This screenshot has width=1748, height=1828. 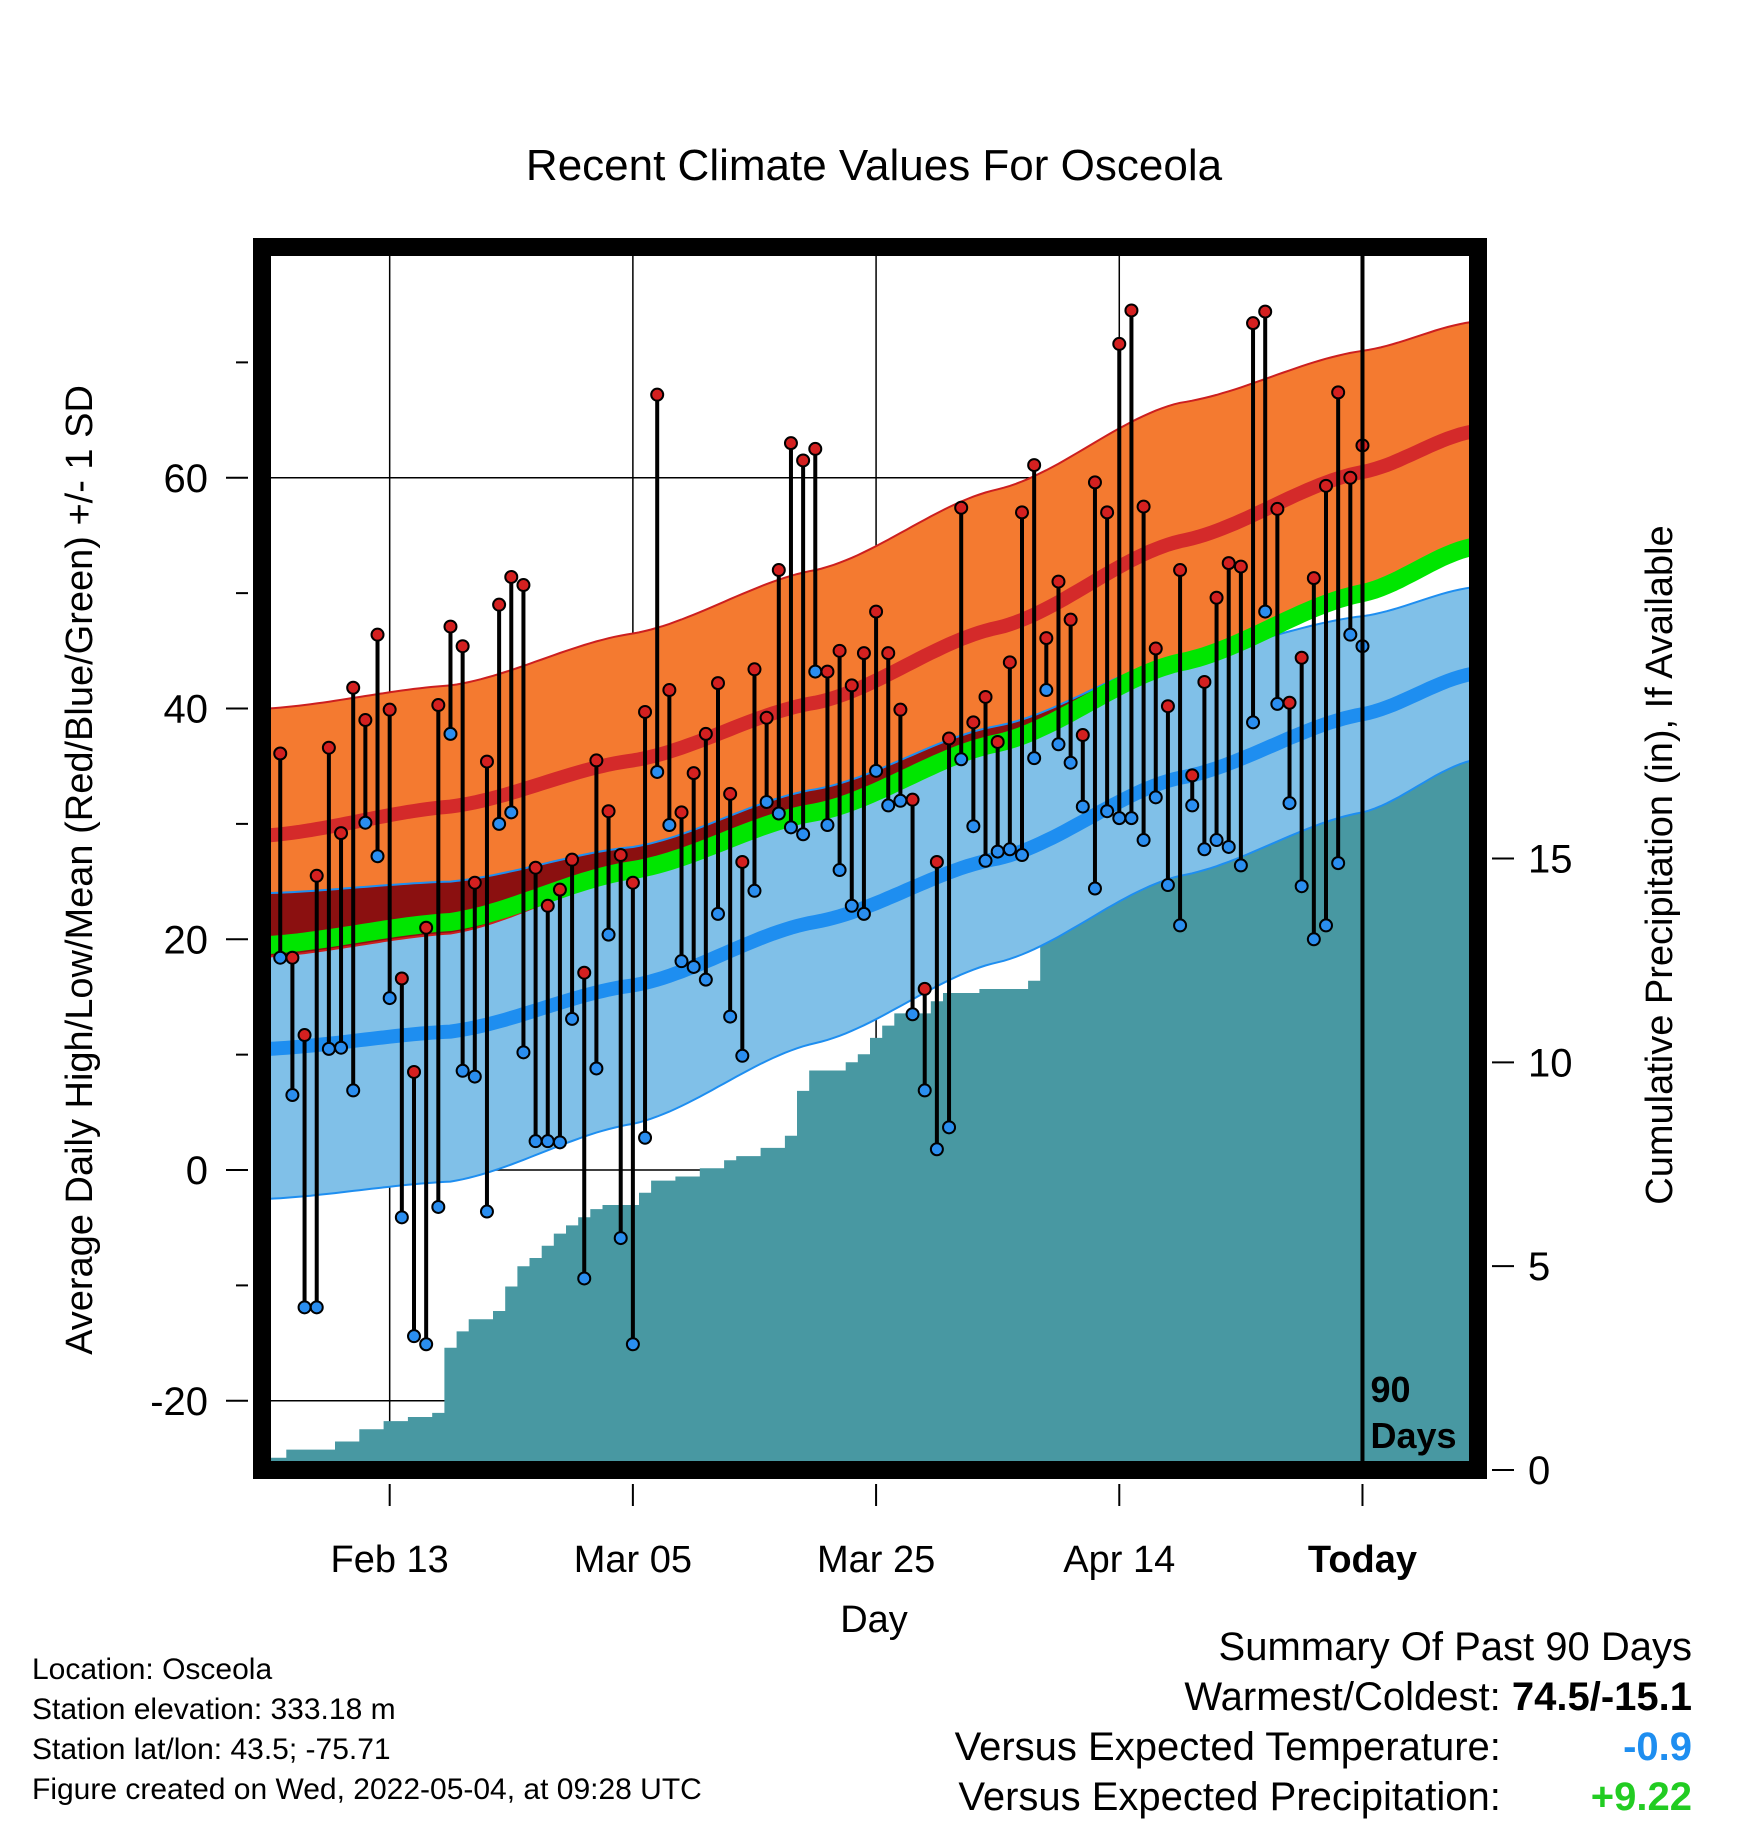 I want to click on location-text: Location: Osceola, so click(x=152, y=1669).